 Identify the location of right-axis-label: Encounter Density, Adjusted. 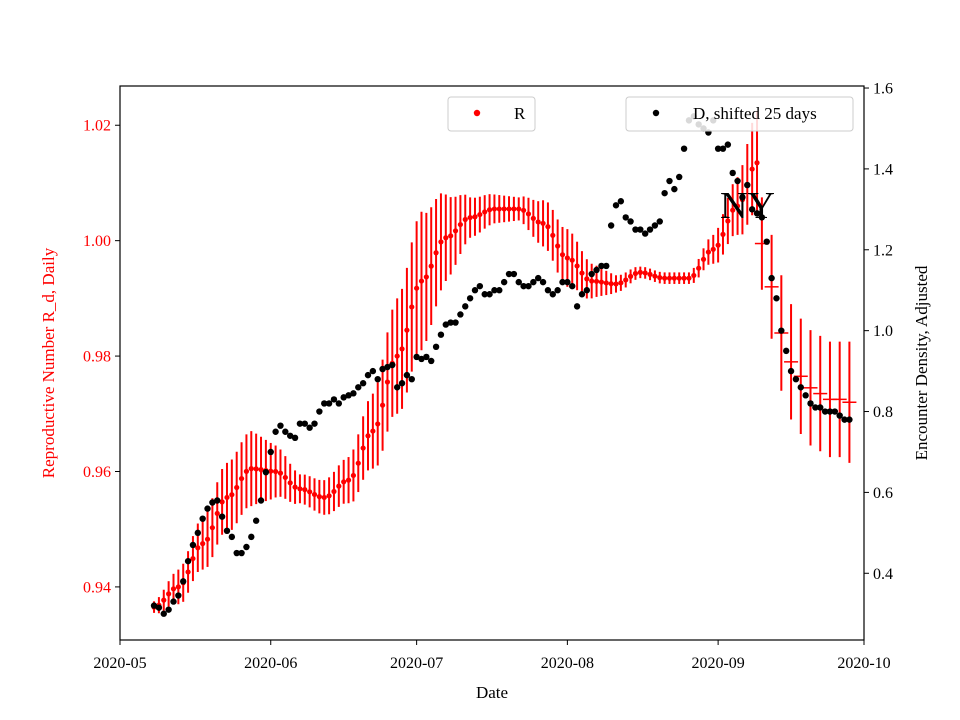
(921, 362).